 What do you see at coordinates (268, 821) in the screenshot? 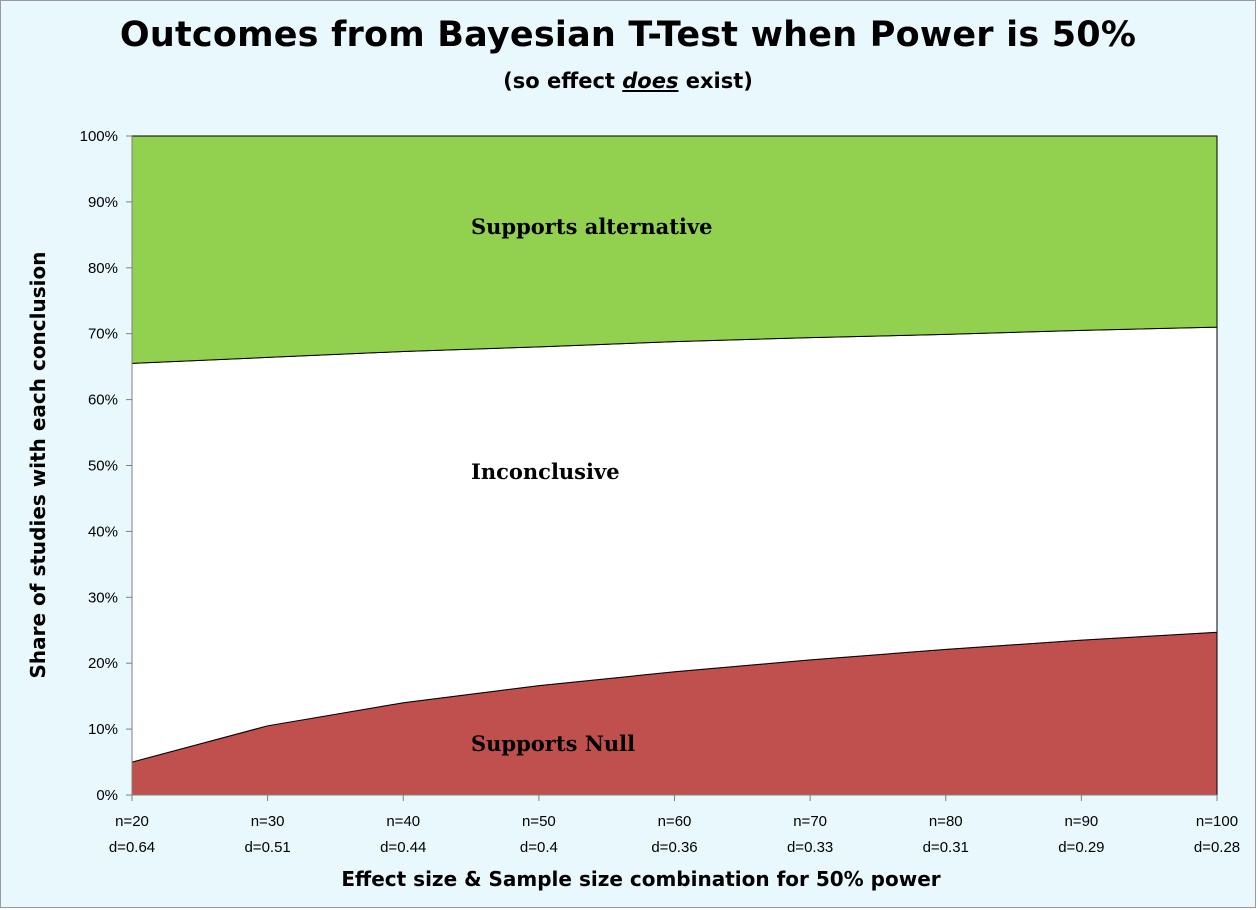
I see `x-tick-label-n: n=30` at bounding box center [268, 821].